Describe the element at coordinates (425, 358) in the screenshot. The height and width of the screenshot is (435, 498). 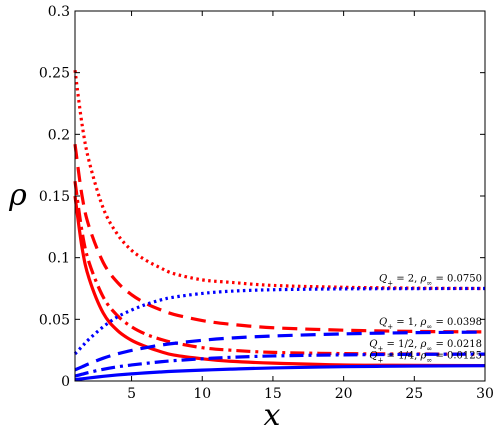
I see `curve-annotation-3: Q+ = 1/4, ρ∞ = 0.0125` at that location.